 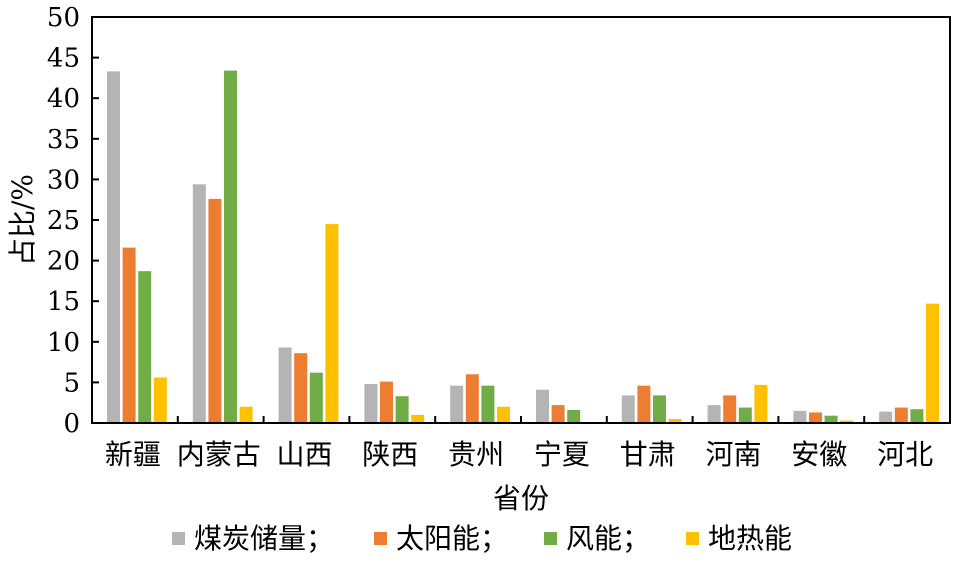 I want to click on x-tick-label: 河北, so click(x=905, y=454).